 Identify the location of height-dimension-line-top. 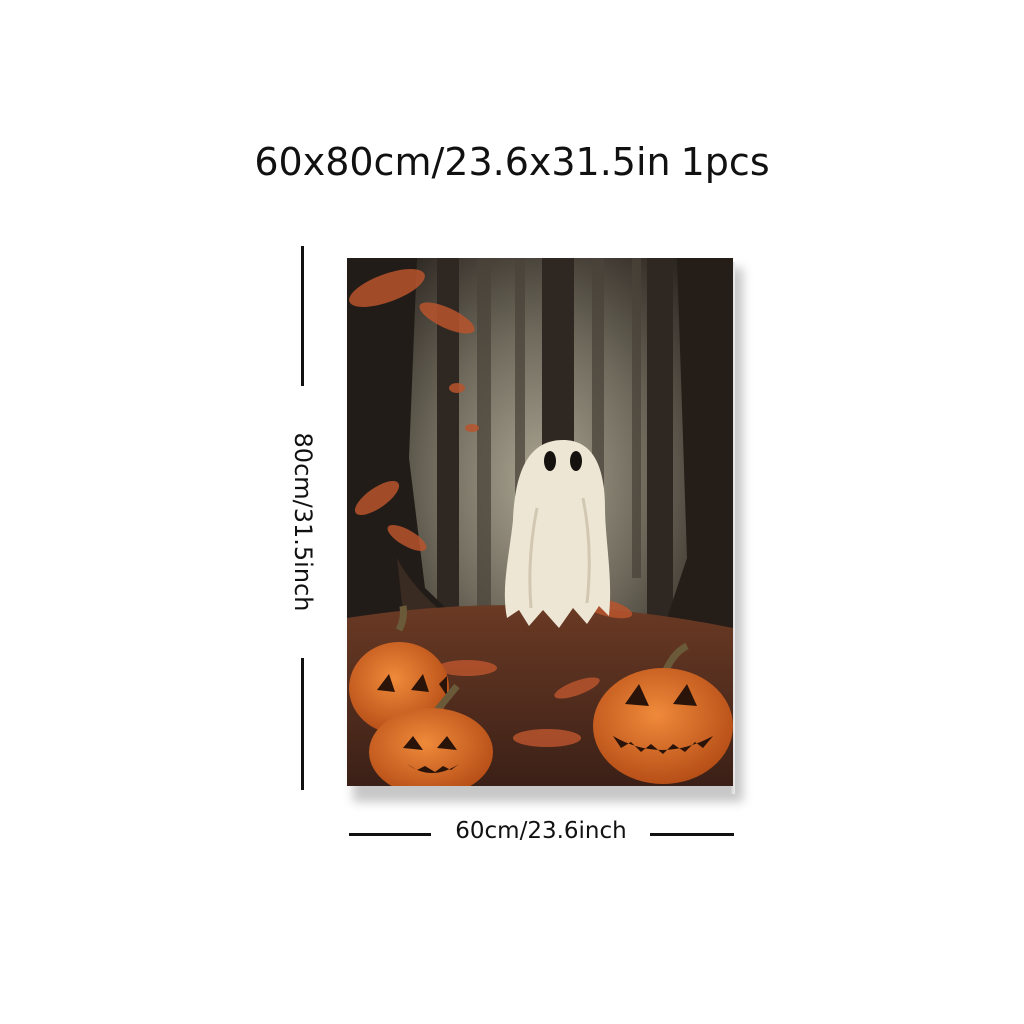
(302, 316).